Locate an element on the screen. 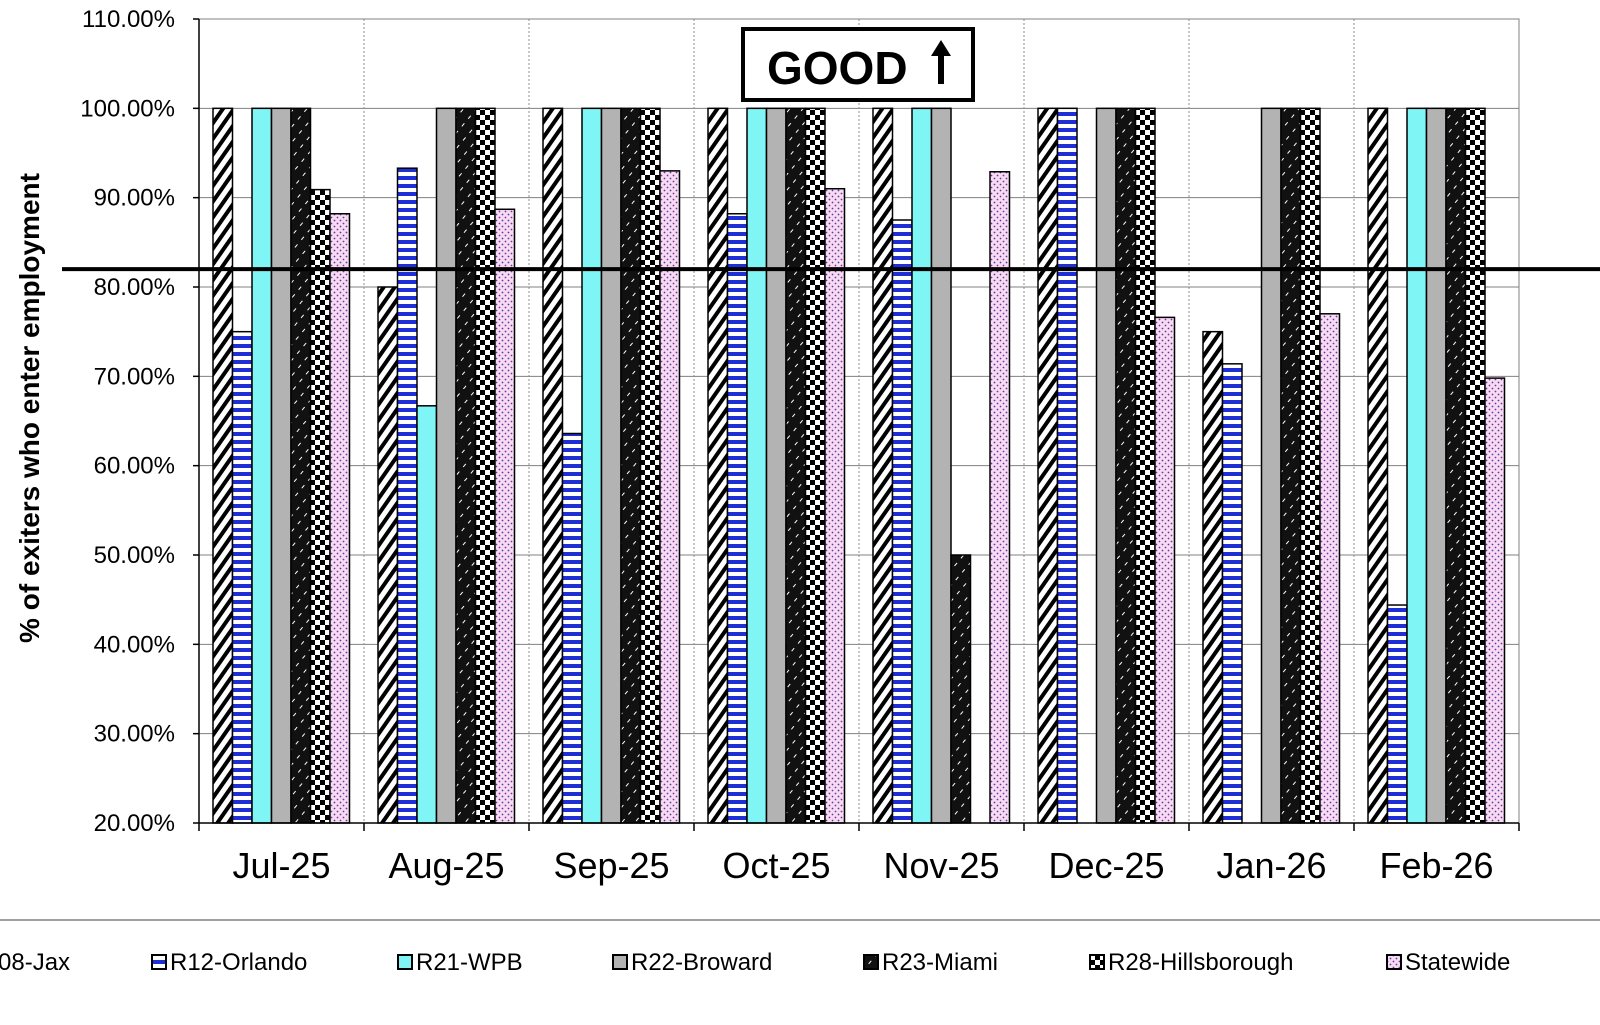 This screenshot has height=1025, width=1600. x-category-label: Aug-25 is located at coordinates (446, 865).